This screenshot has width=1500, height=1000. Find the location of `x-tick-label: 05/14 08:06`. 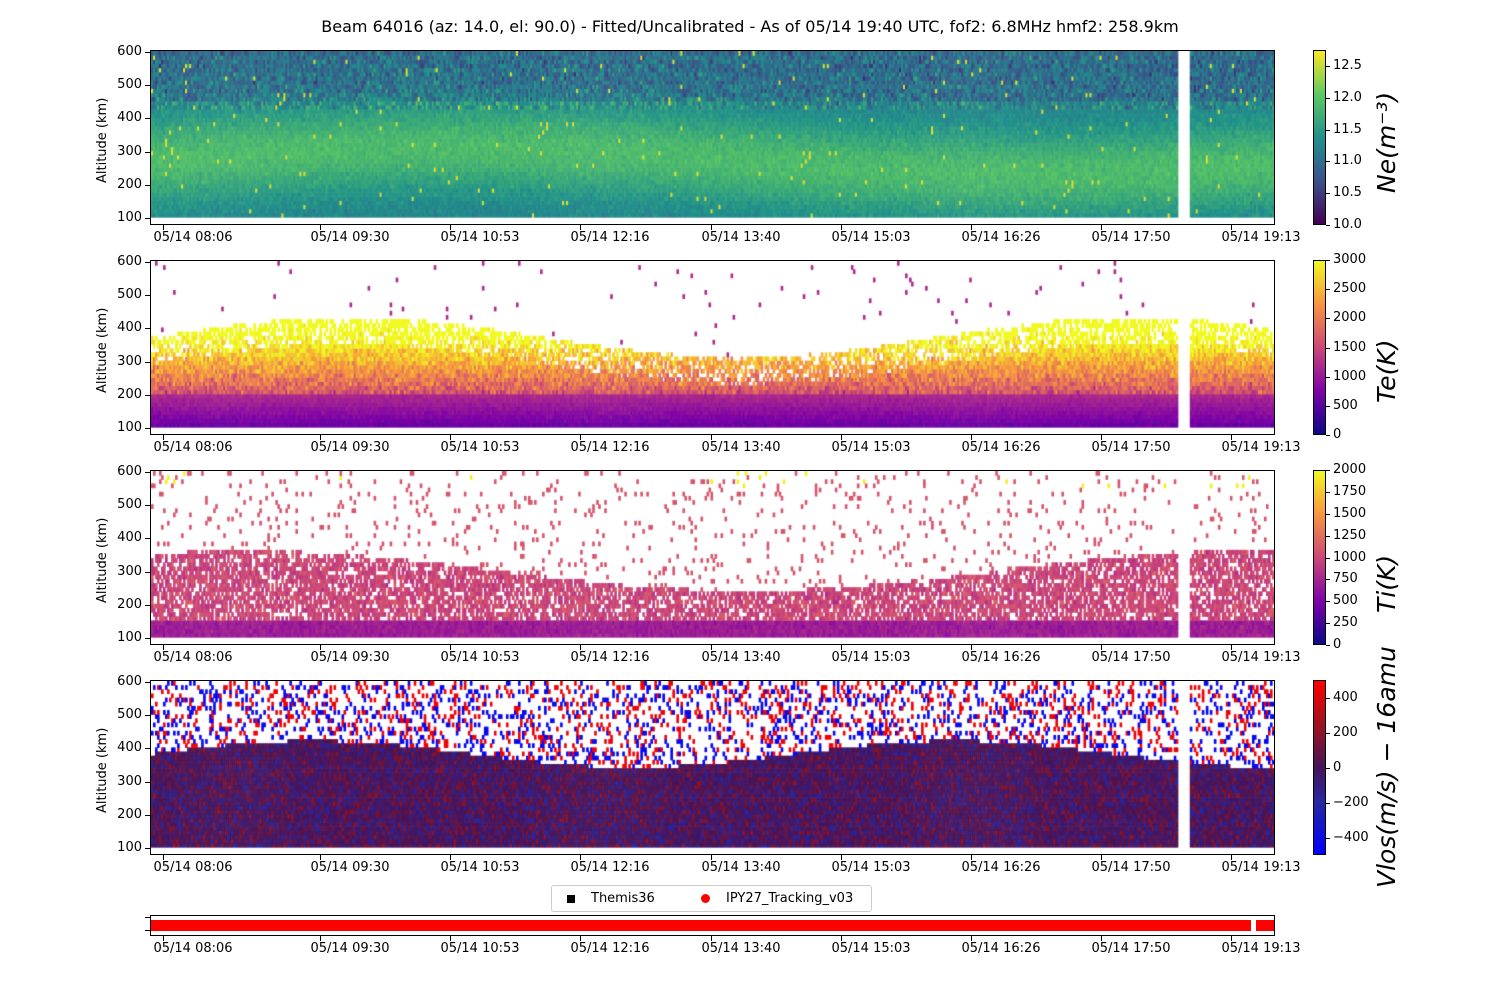

x-tick-label: 05/14 08:06 is located at coordinates (193, 237).